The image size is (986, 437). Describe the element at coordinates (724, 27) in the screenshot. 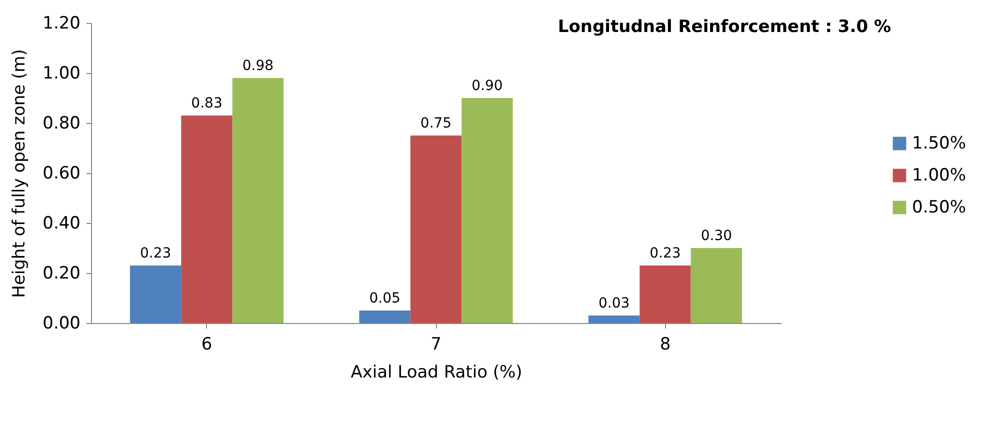

I see `chart-title: Longitudnal Reinforcement : 3.0 %` at that location.